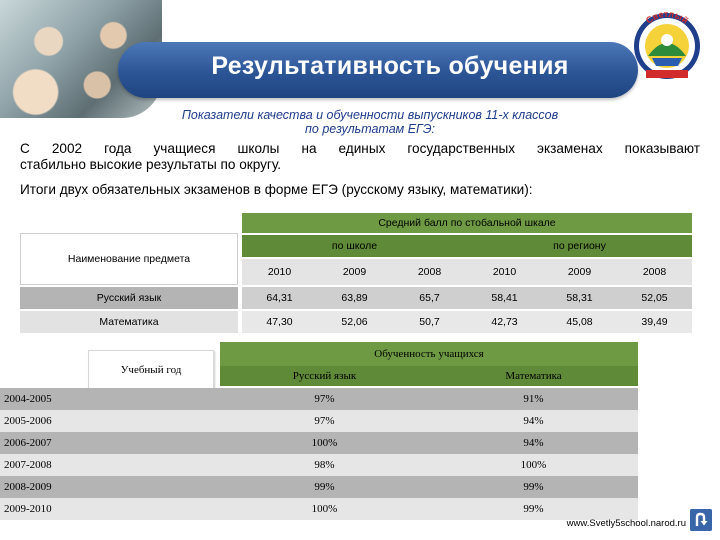  Describe the element at coordinates (324, 487) in the screenshot. I see `rus-cell: 99%` at that location.